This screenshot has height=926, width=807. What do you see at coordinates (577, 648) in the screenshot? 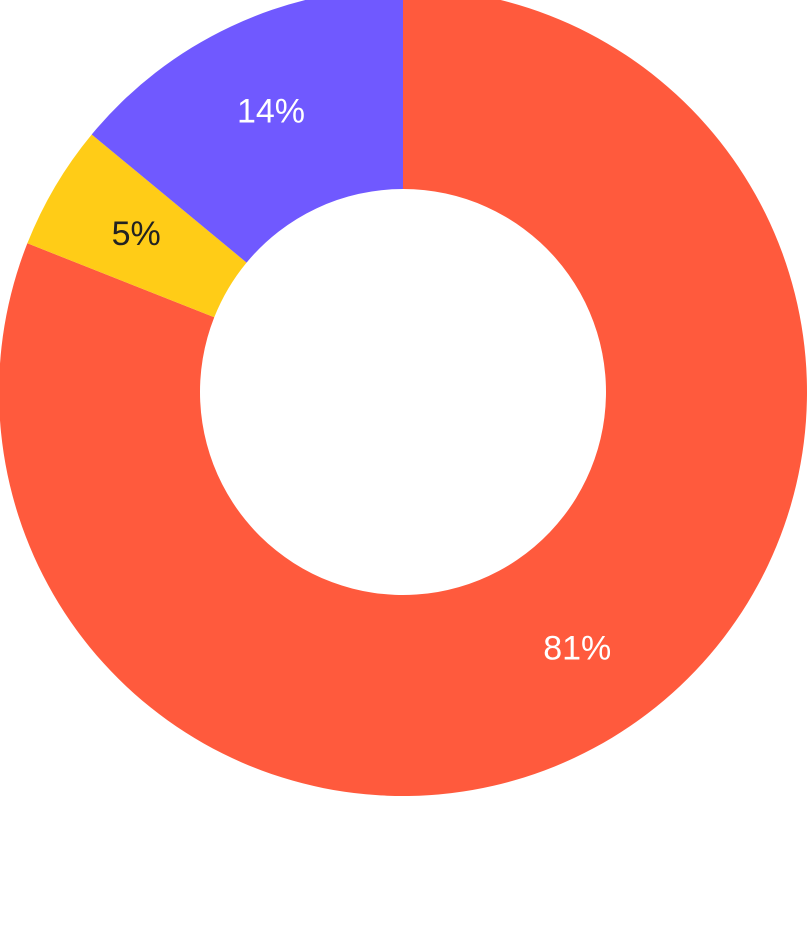
I see `slice-label-0: 81%` at bounding box center [577, 648].